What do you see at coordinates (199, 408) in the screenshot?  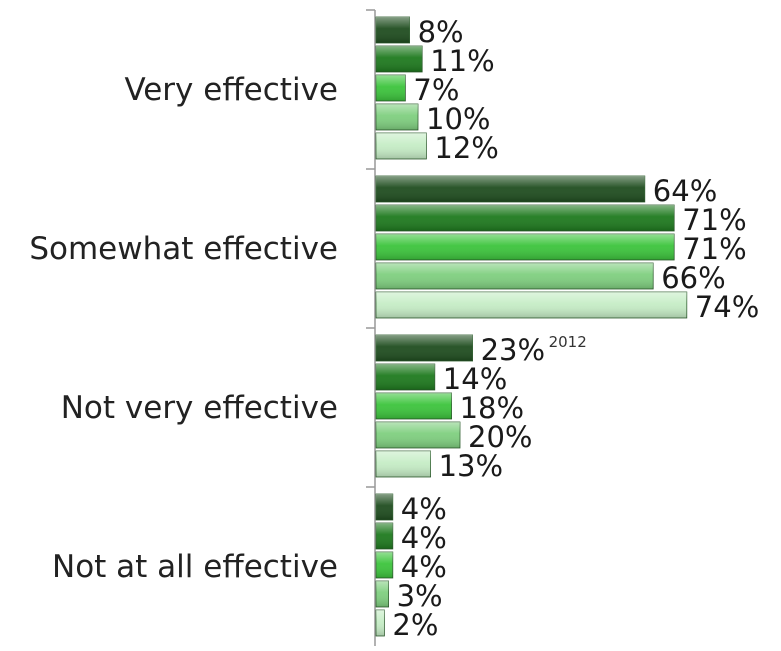 I see `category-label: Not very effective` at bounding box center [199, 408].